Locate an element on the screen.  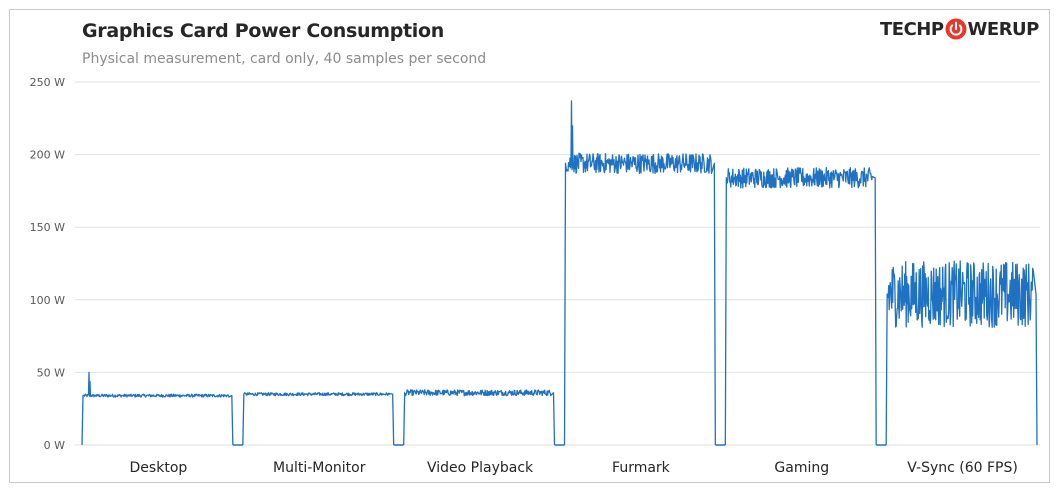
logo-text-right: WERUP is located at coordinates (1003, 29).